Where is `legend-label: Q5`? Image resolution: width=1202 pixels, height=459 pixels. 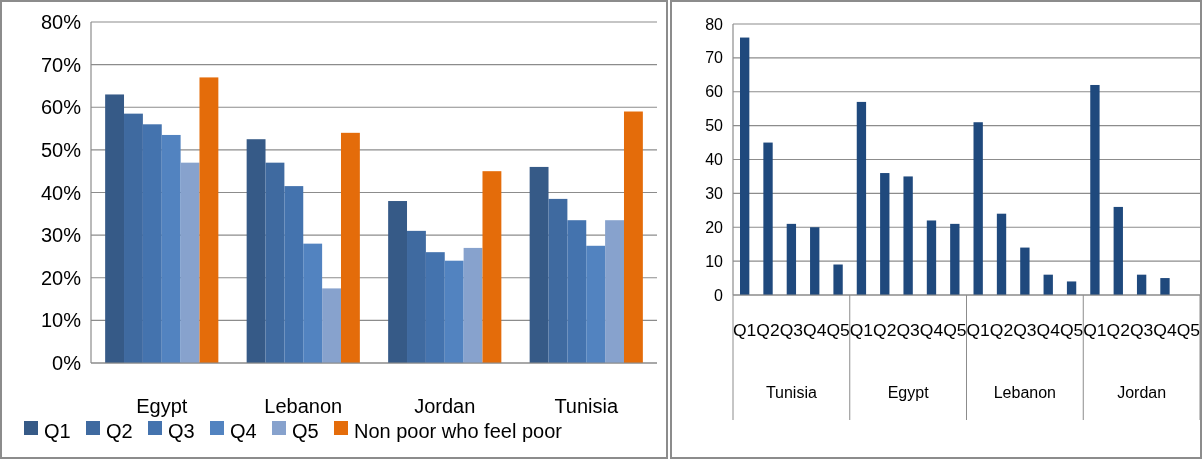 legend-label: Q5 is located at coordinates (305, 431).